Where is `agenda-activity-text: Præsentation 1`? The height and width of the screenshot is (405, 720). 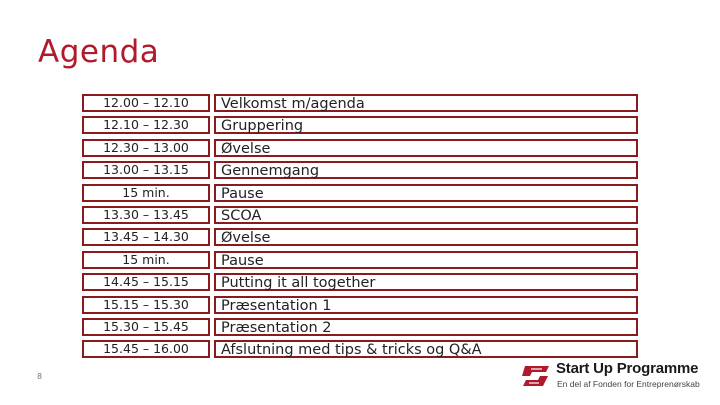 agenda-activity-text: Præsentation 1 is located at coordinates (276, 306).